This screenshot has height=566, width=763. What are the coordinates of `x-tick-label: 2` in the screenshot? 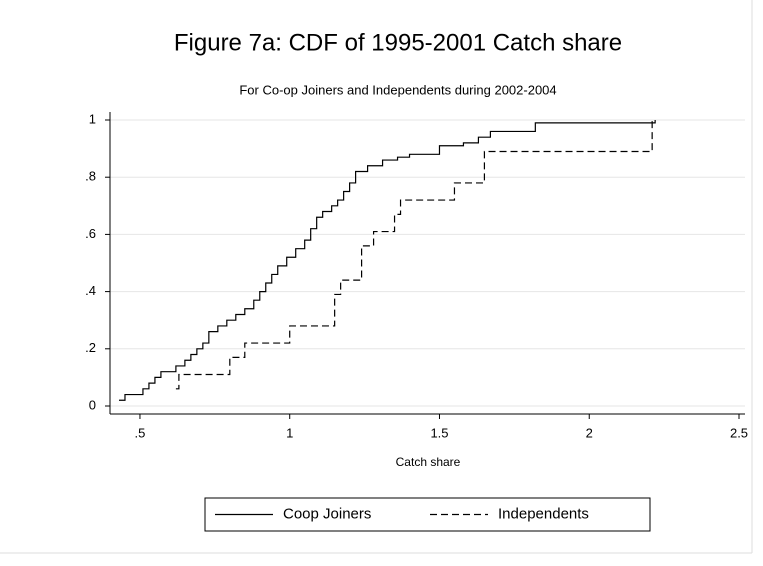 It's located at (589, 432).